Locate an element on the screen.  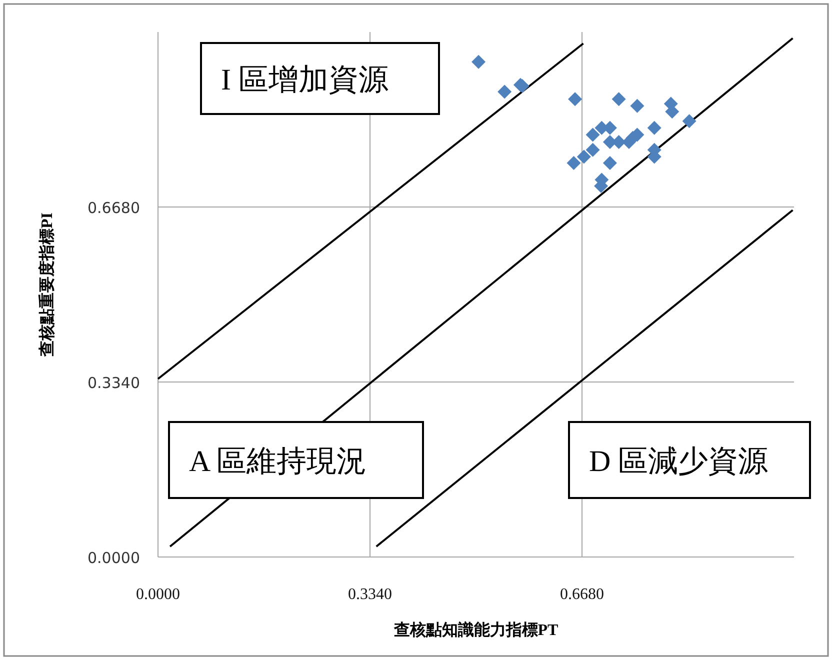
x-axis-title: 查核點知識能力指標PT is located at coordinates (475, 630).